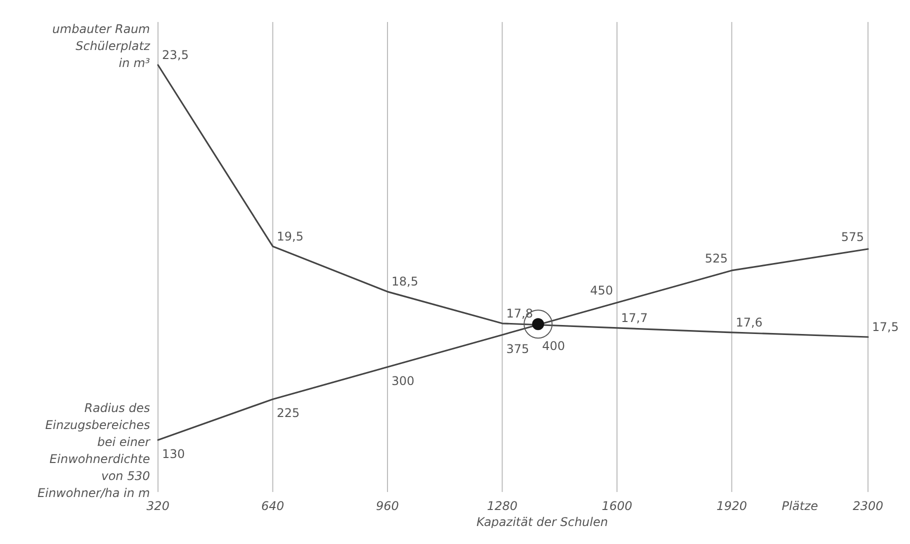  What do you see at coordinates (95, 450) in the screenshot?
I see `series-label: Radius des Einzugsbereiches bei einer Einwohnerdichte von 530 Einwohner/ha in m` at bounding box center [95, 450].